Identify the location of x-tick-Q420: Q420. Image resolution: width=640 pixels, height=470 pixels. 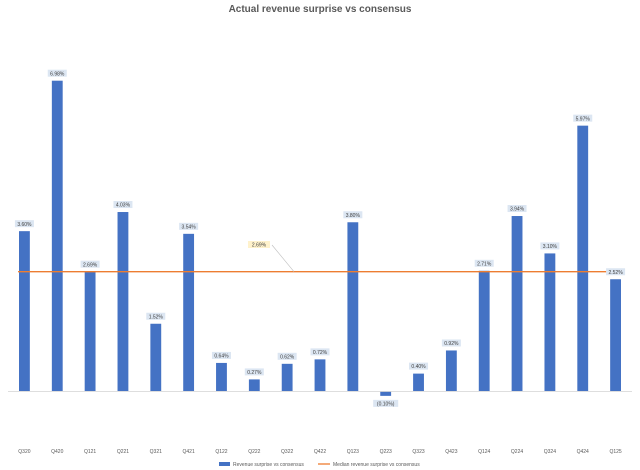
(57, 452).